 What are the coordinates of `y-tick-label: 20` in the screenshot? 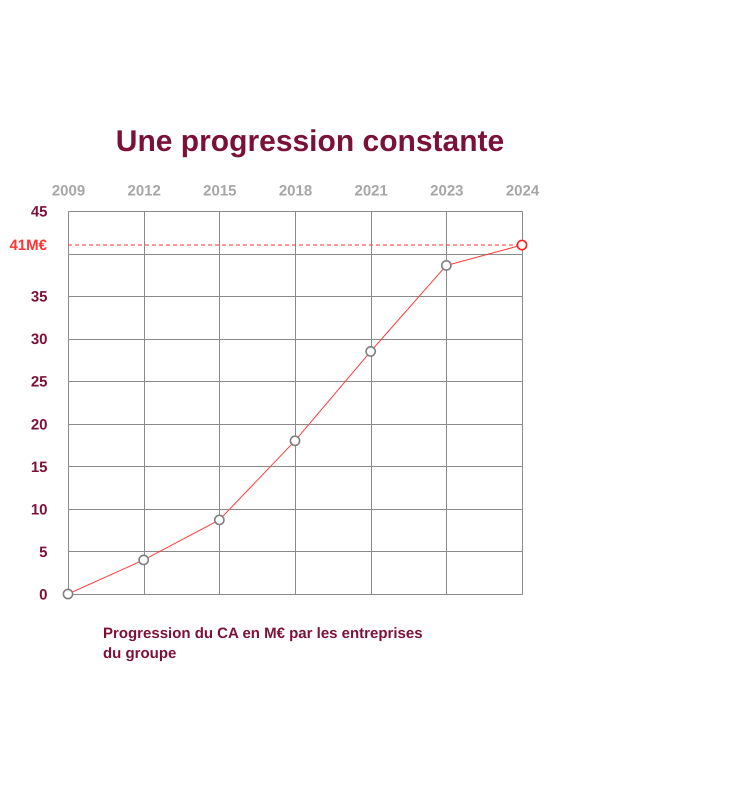 It's located at (39, 425).